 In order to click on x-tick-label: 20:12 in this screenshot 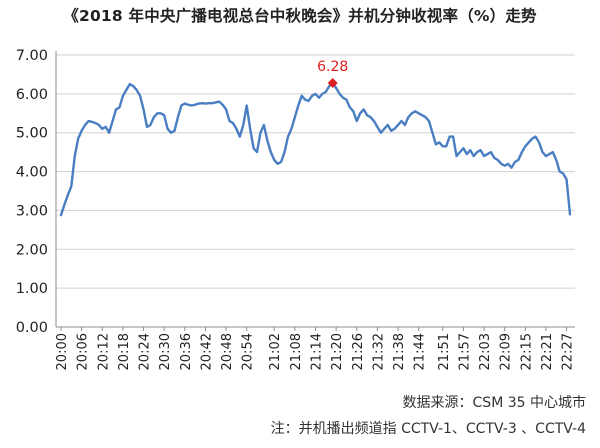, I will do `click(103, 351)`.